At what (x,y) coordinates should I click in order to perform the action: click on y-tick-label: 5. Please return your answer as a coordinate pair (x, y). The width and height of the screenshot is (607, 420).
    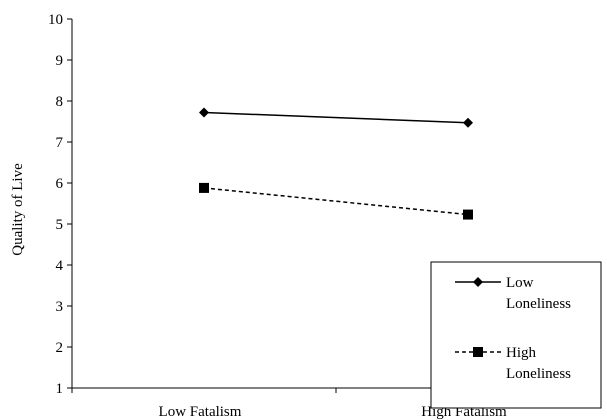
    Looking at the image, I should click on (60, 225).